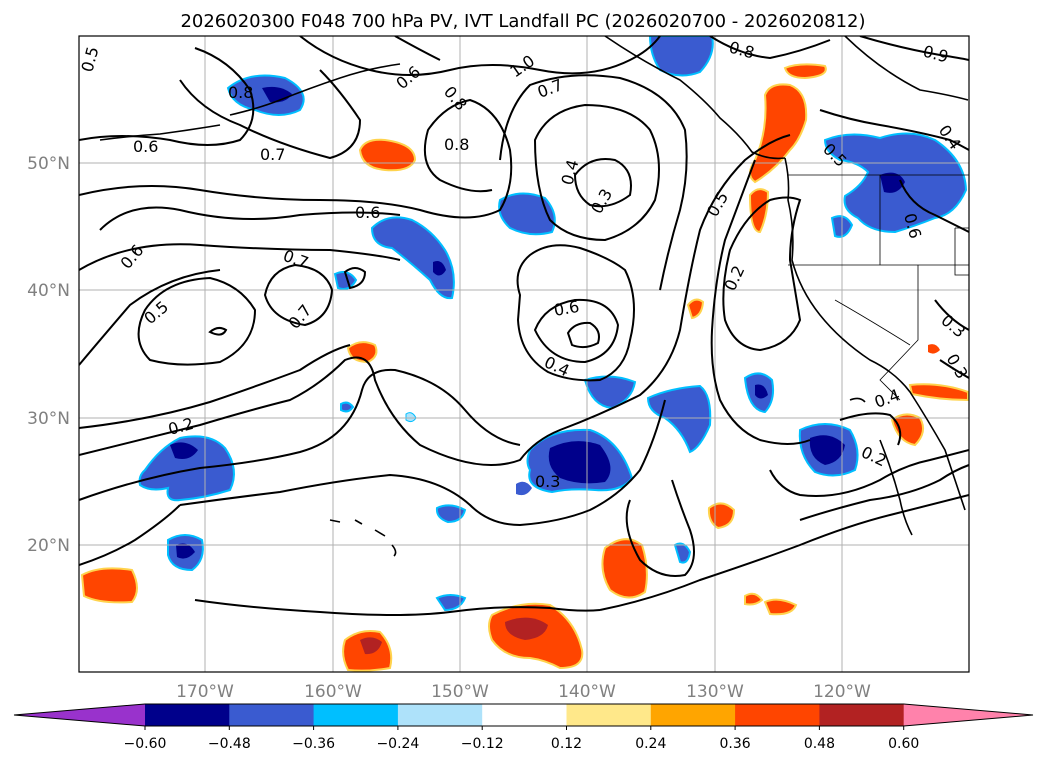 Image resolution: width=1047 pixels, height=765 pixels. Describe the element at coordinates (460, 692) in the screenshot. I see `lon-label: 150°W` at that location.